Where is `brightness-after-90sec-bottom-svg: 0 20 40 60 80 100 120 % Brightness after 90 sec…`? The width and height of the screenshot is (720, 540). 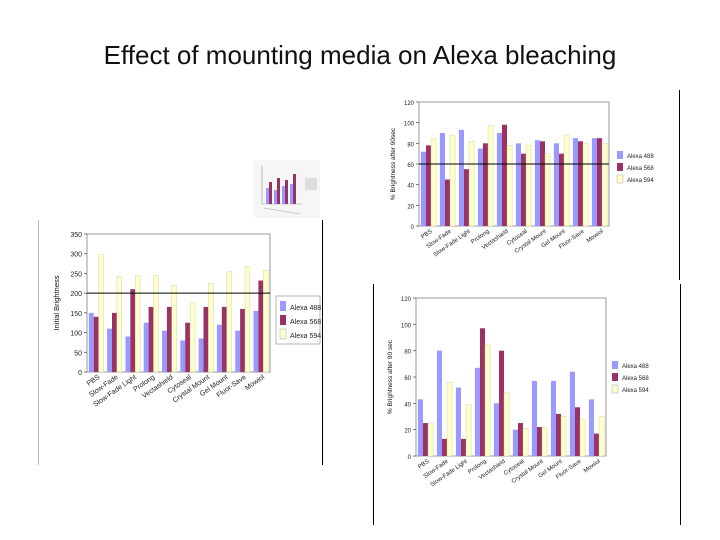
brightness-after-90sec-bottom-svg: 0 20 40 60 80 100 120 % Brightness after 90 sec… is located at coordinates (527, 393).